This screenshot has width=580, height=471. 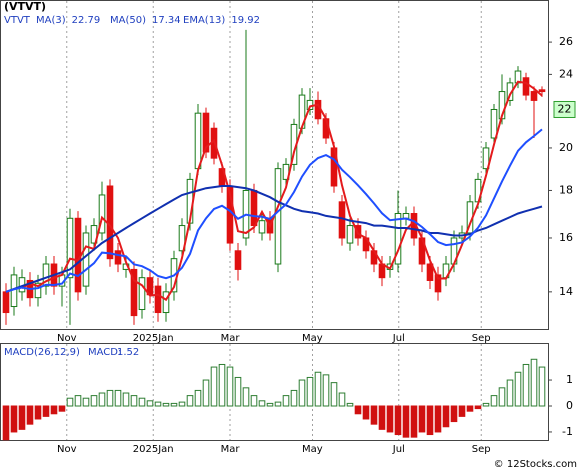 What do you see at coordinates (153, 449) in the screenshot?
I see `x-tick-label: 2025Jan` at bounding box center [153, 449].